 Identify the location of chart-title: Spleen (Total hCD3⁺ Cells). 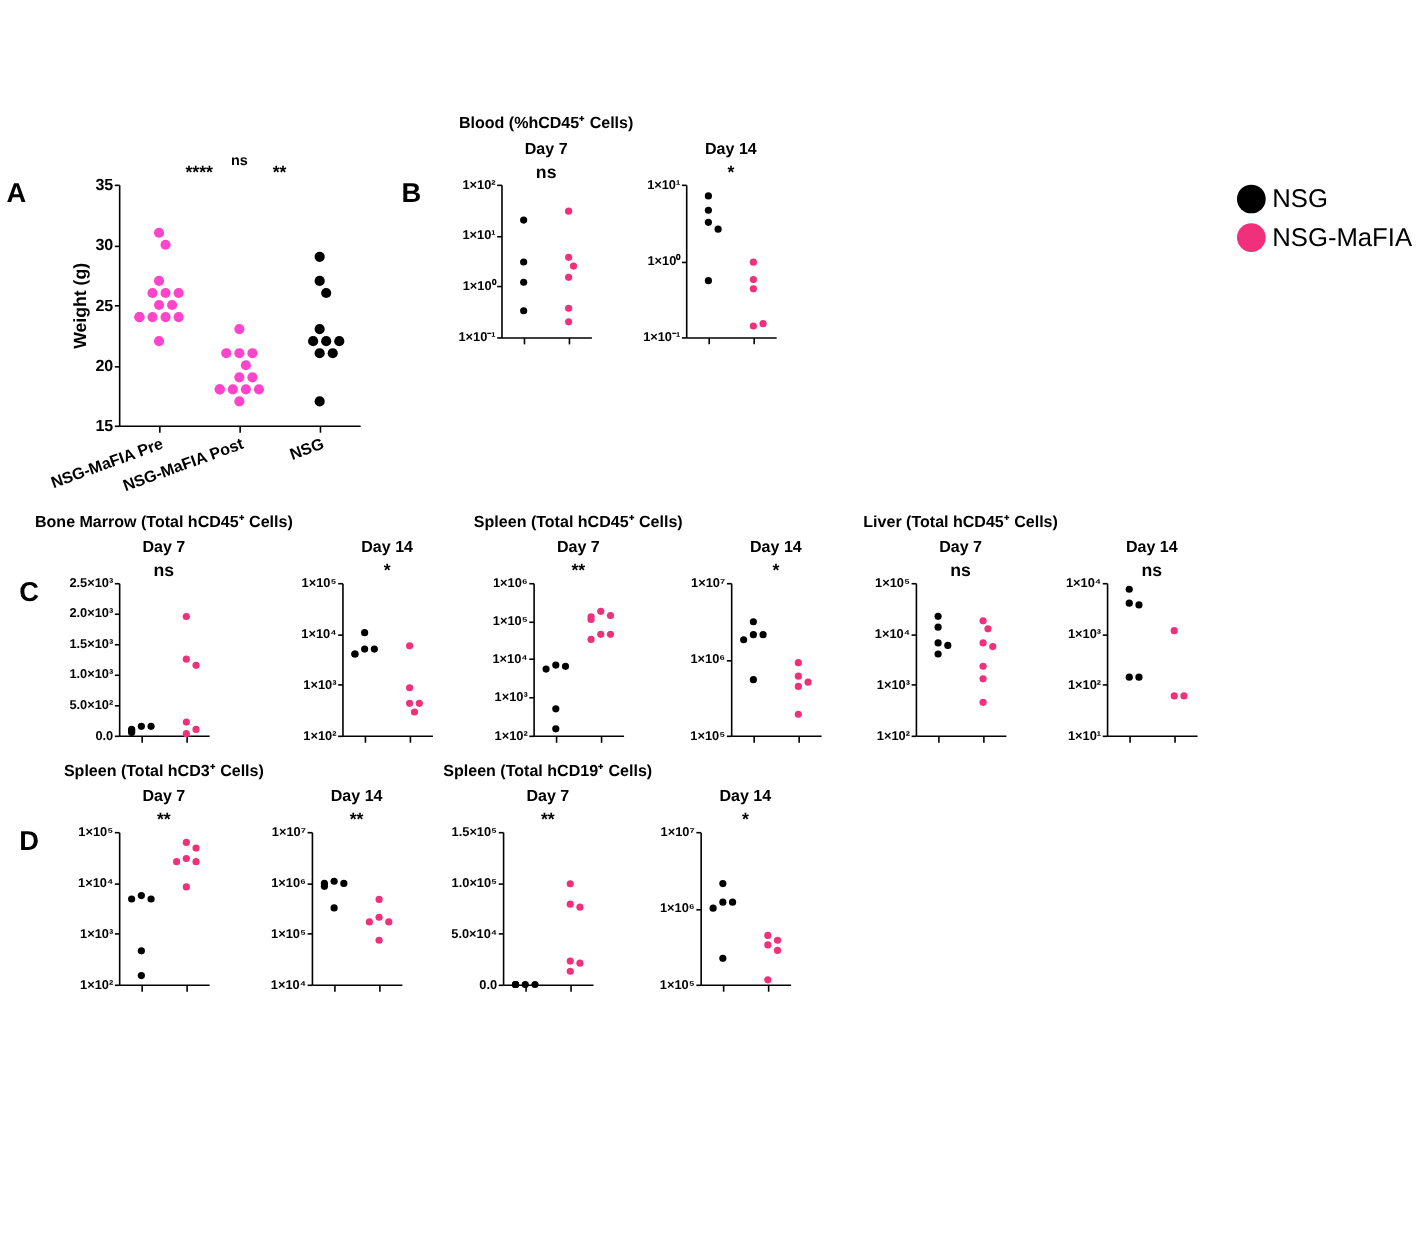
(164, 770).